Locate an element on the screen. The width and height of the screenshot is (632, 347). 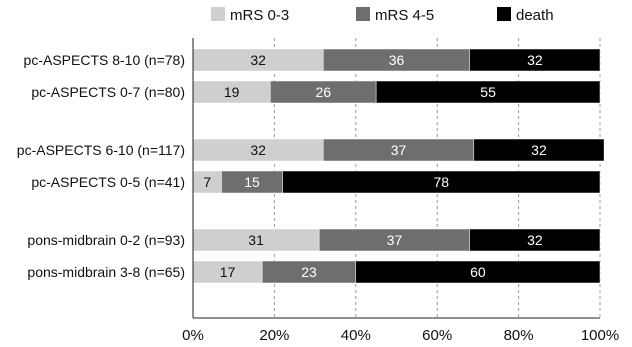
data-label: 60 is located at coordinates (478, 272).